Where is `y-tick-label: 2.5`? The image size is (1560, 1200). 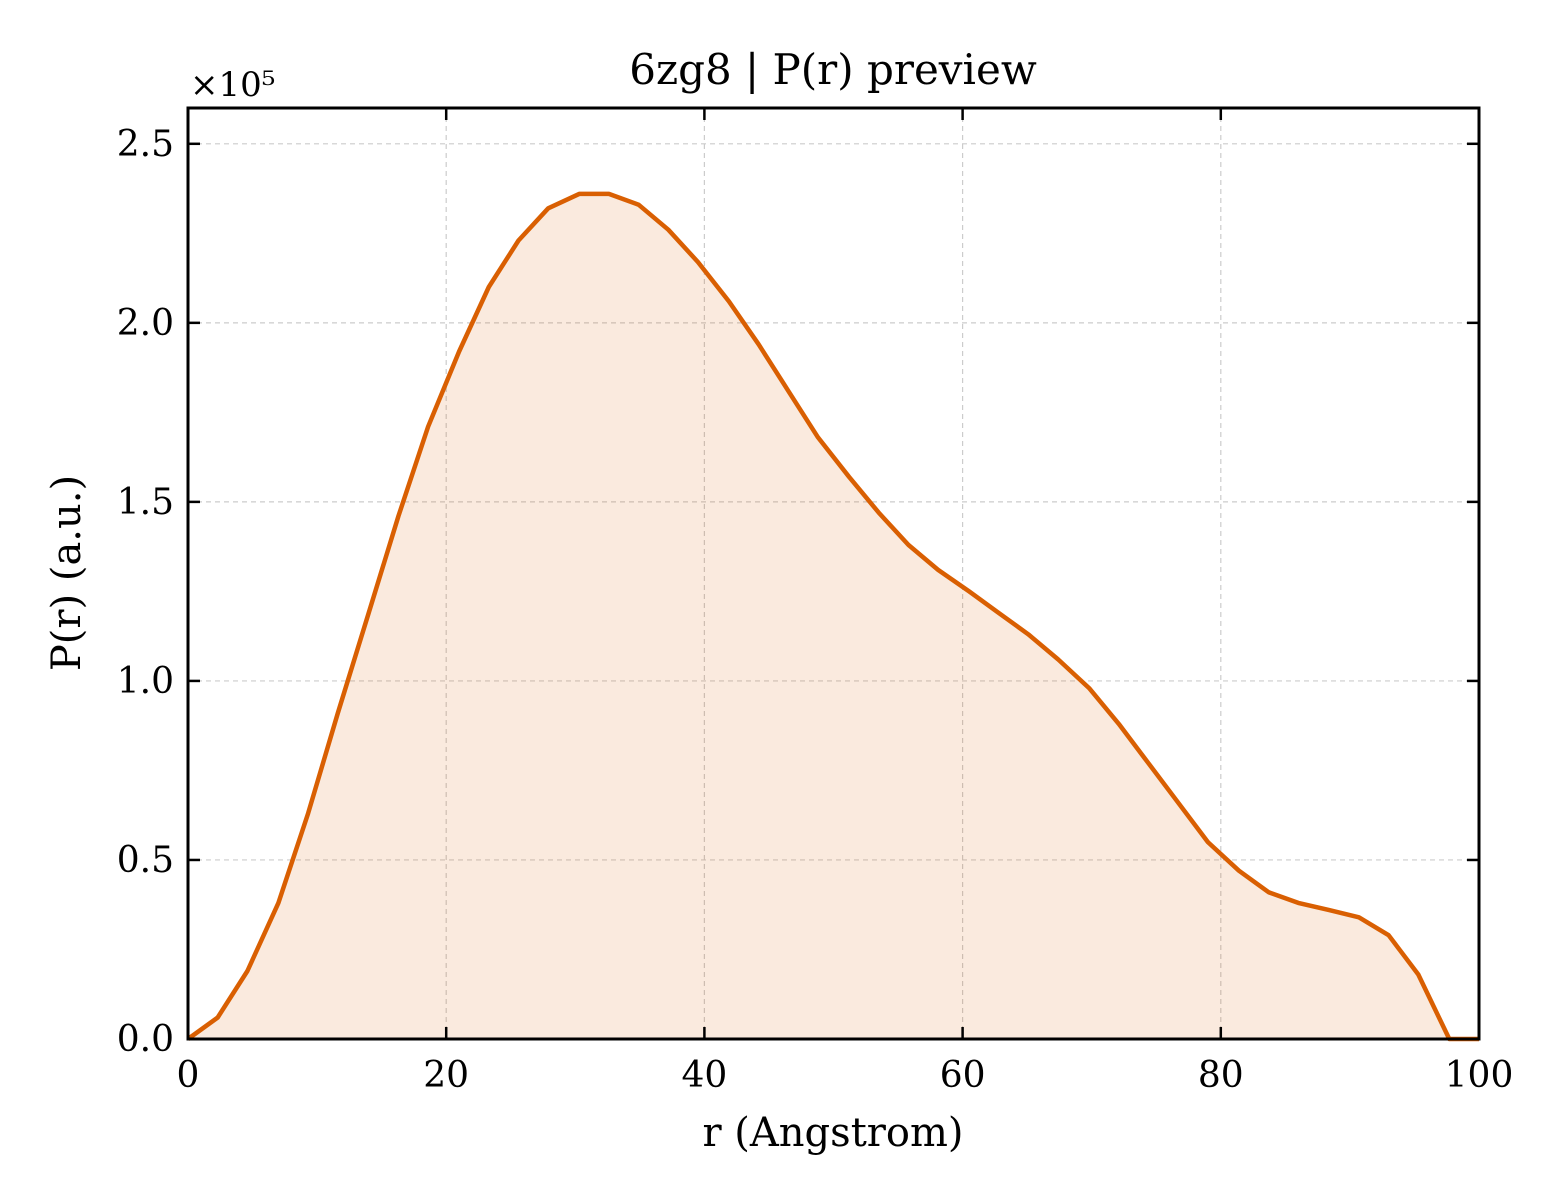 y-tick-label: 2.5 is located at coordinates (145, 144).